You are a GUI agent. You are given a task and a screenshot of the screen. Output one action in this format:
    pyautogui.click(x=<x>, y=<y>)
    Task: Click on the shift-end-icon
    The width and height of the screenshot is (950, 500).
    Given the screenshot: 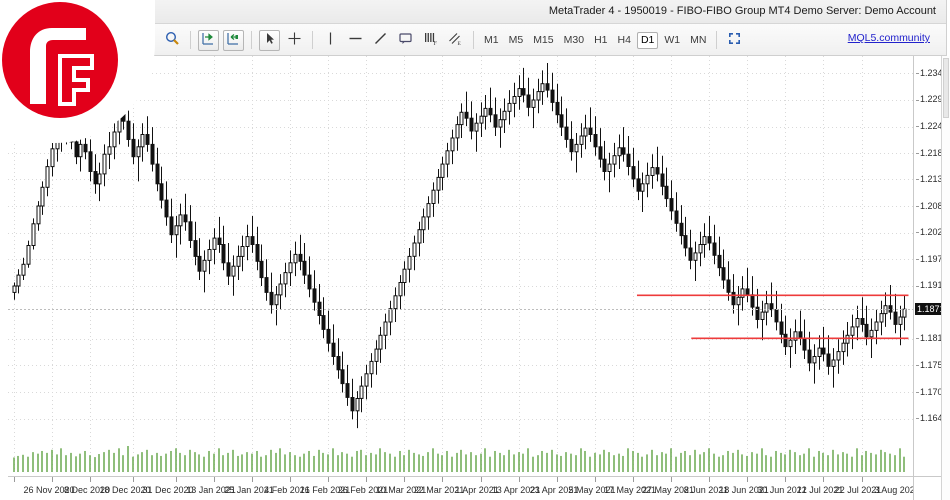 What is the action you would take?
    pyautogui.click(x=208, y=40)
    